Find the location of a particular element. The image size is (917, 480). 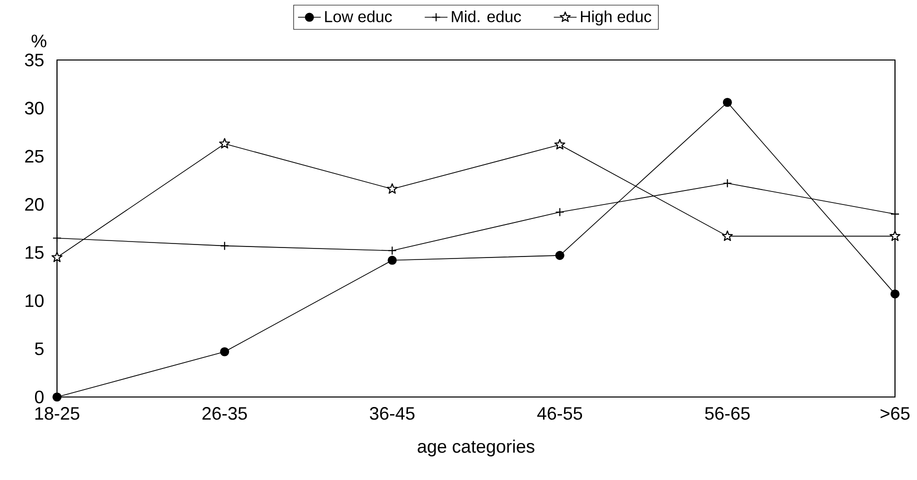

y-tick-label: 5 is located at coordinates (39, 349).